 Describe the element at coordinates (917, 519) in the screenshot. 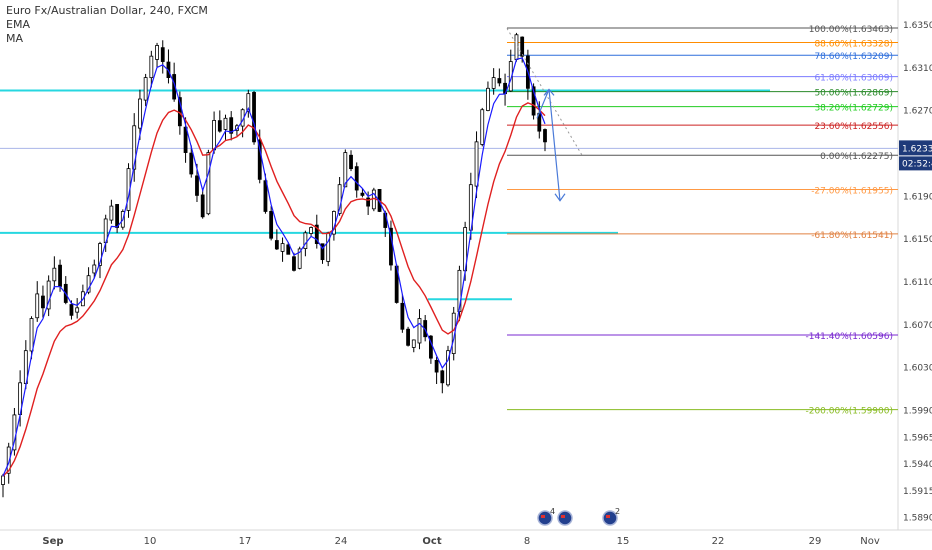

I see `price-tick-label: 1.58900` at that location.